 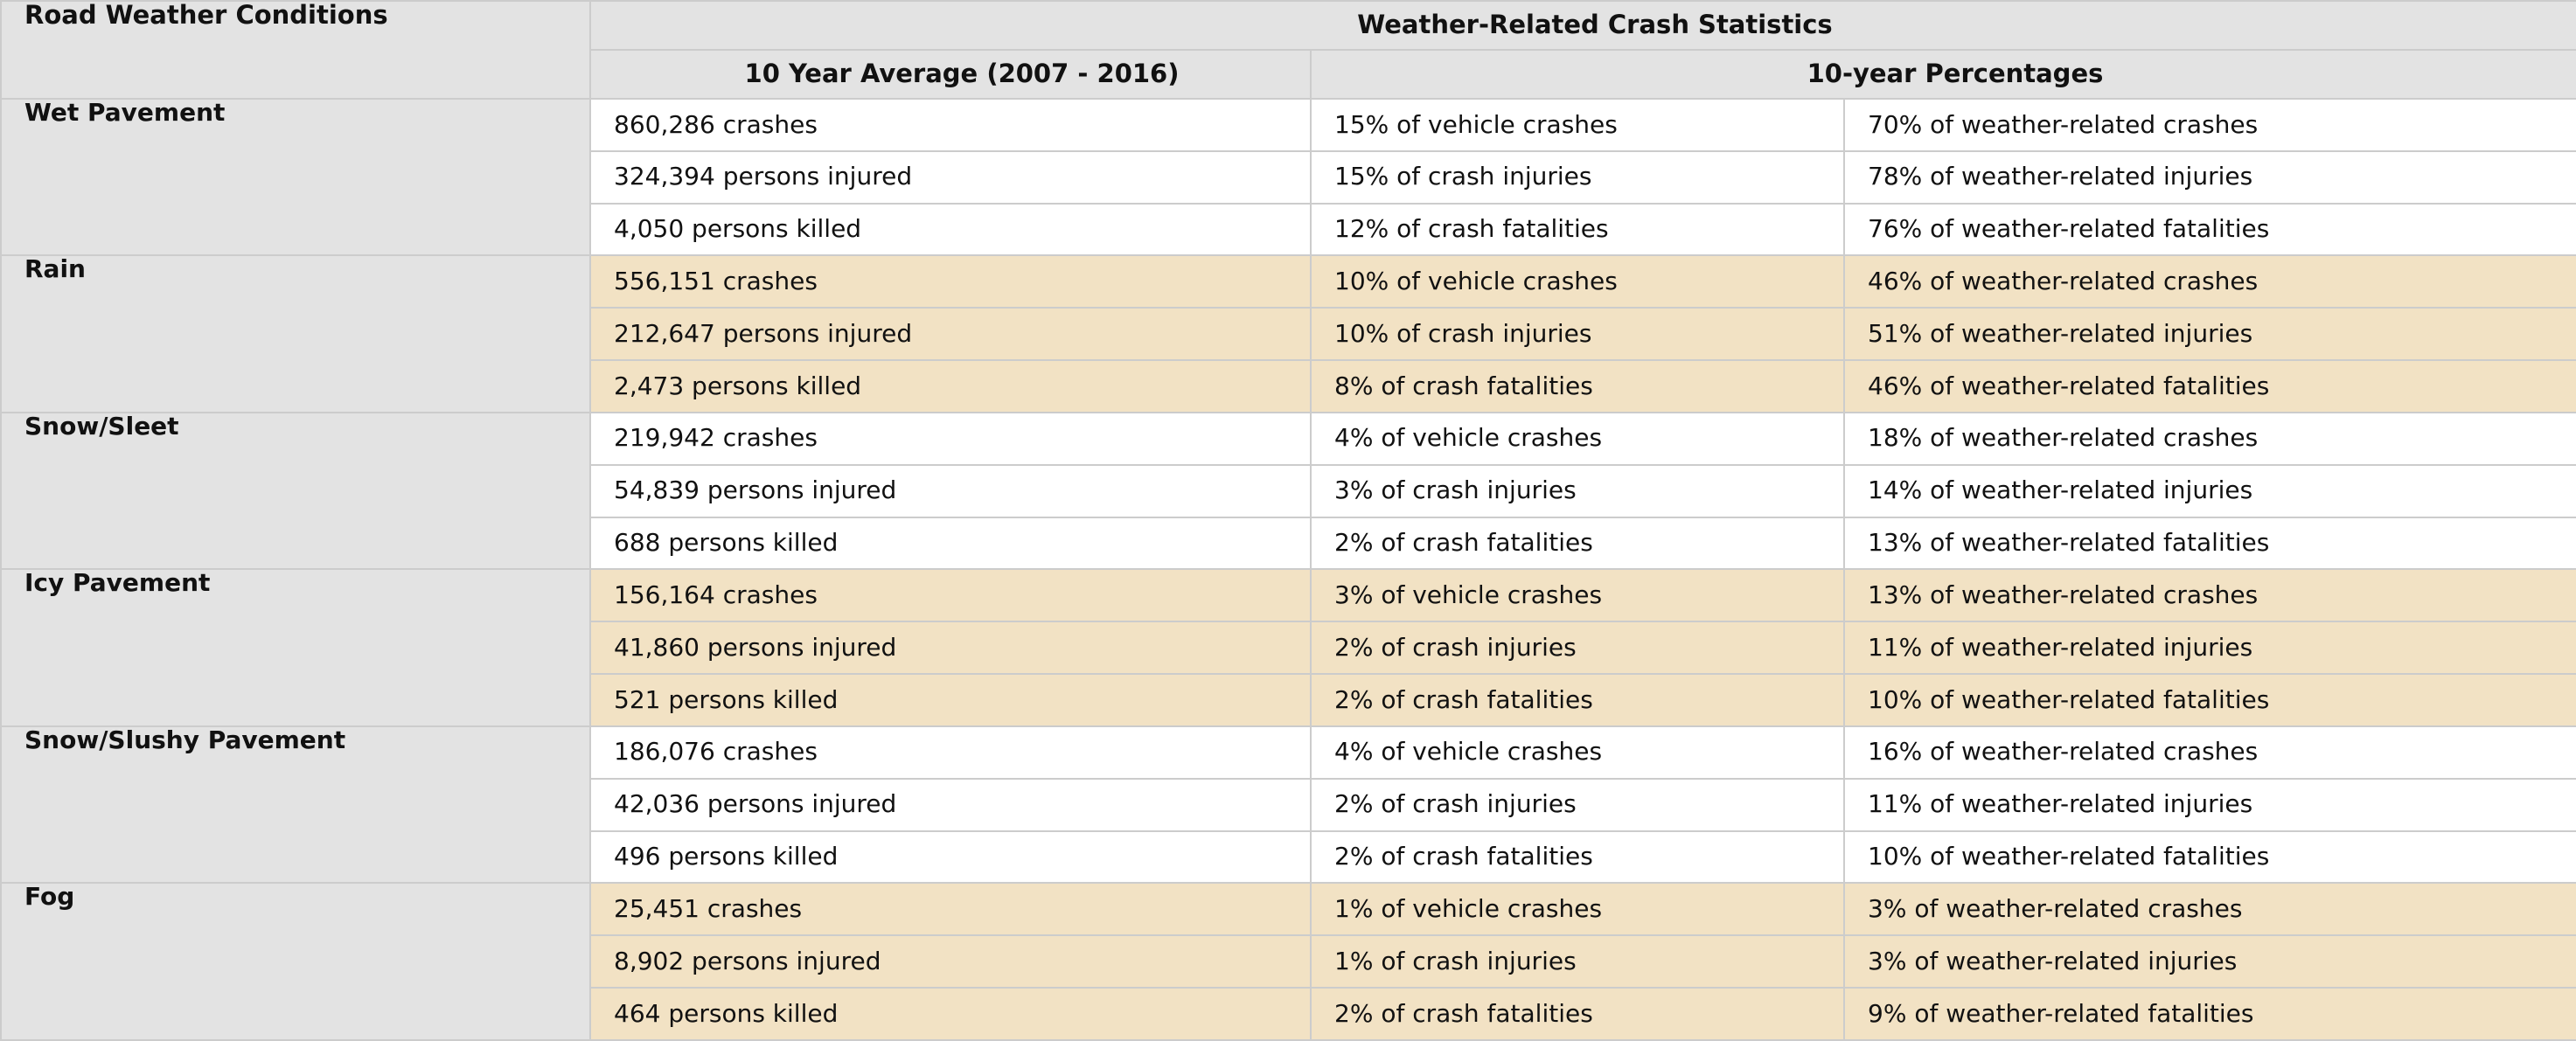 I want to click on condition-label: Rain, so click(x=295, y=334).